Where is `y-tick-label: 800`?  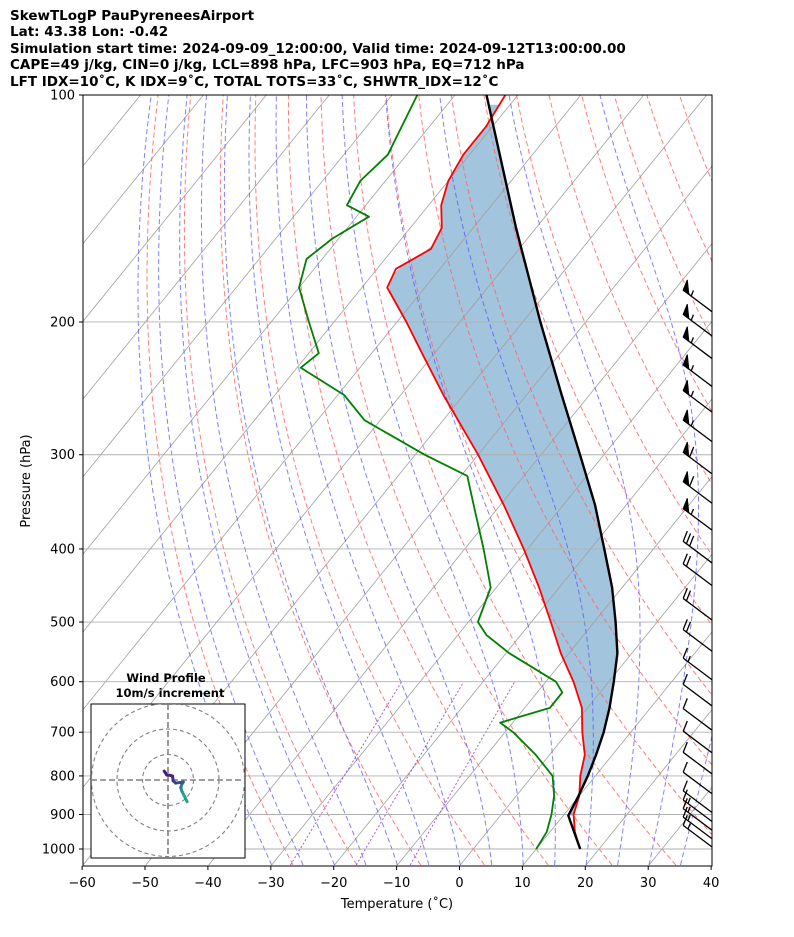 y-tick-label: 800 is located at coordinates (62, 776).